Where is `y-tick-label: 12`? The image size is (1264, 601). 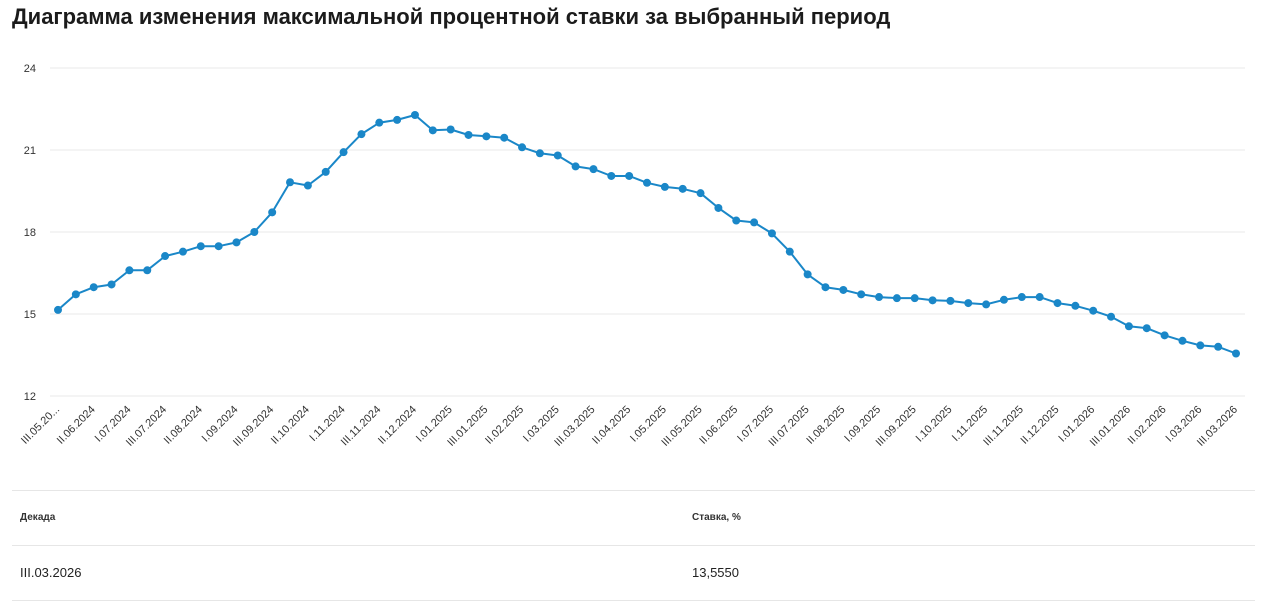 y-tick-label: 12 is located at coordinates (30, 397).